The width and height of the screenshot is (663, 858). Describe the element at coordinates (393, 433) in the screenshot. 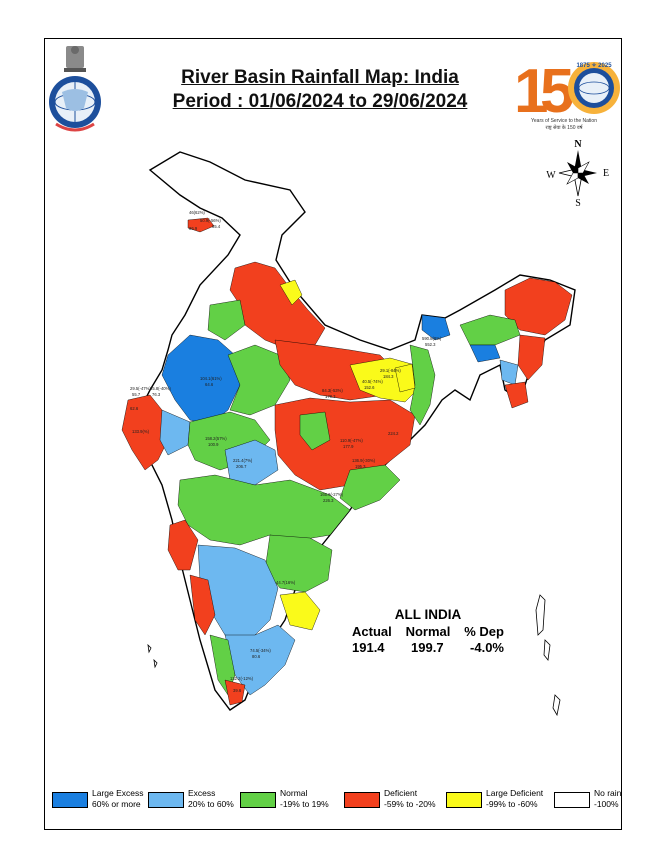

I see `label-wb-1: 224.2` at that location.